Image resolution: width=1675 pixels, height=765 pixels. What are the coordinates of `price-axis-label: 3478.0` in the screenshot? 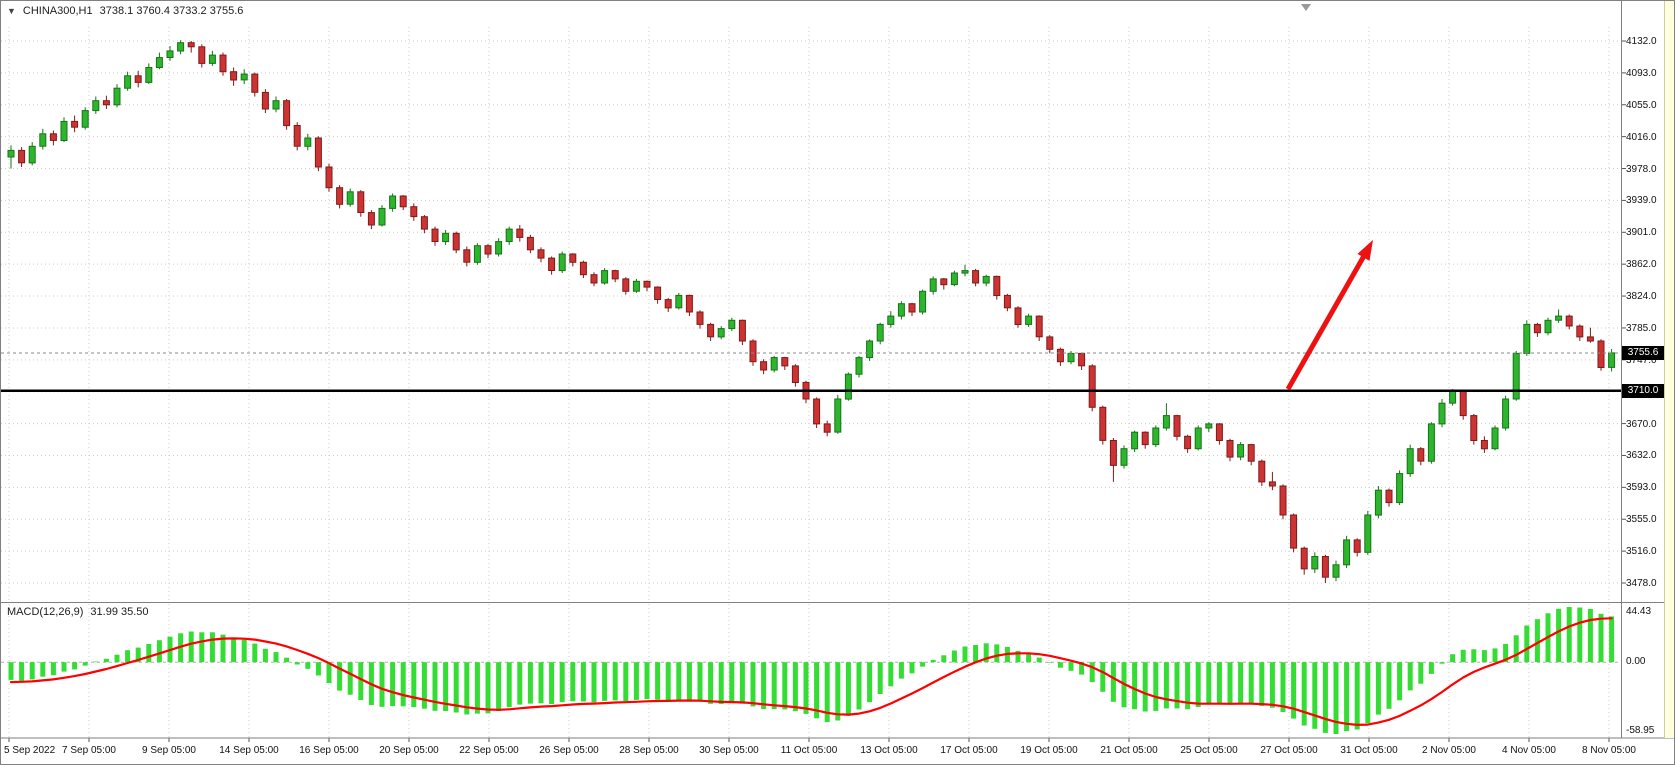 It's located at (1641, 583).